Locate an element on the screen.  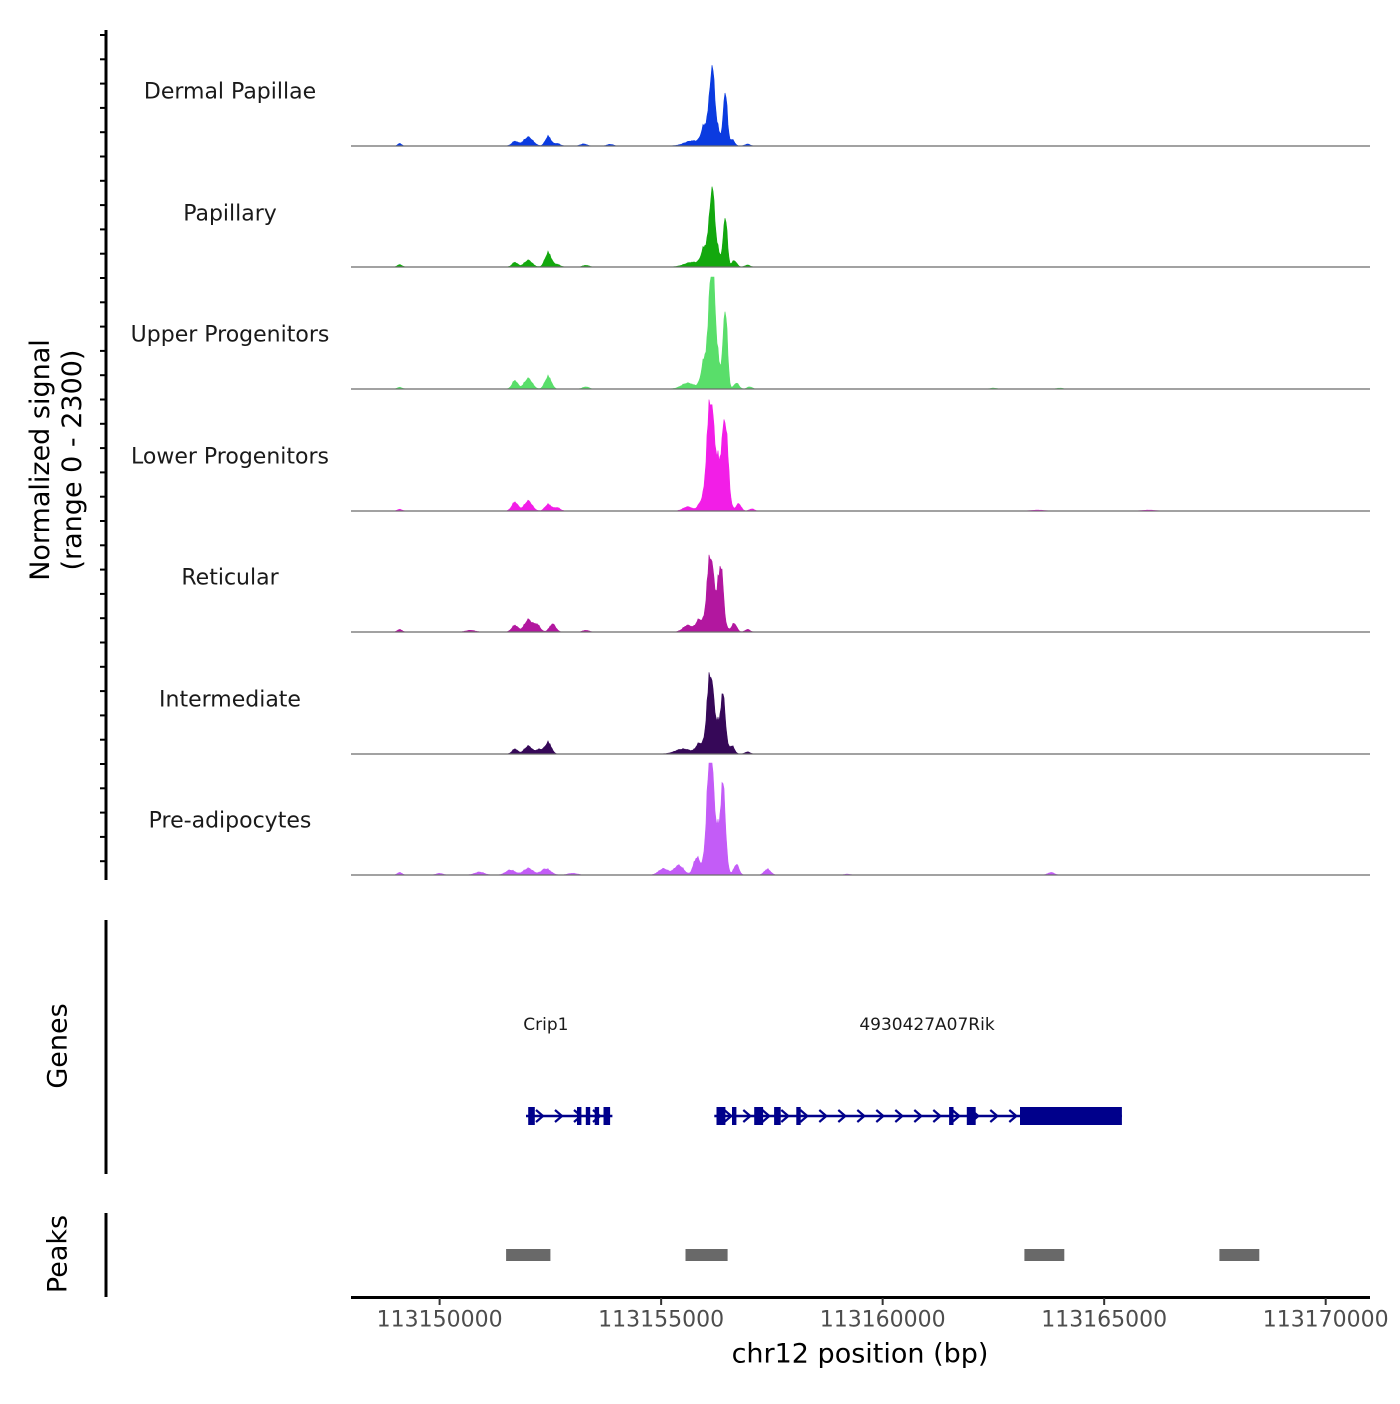
gene-label-crip1: Crip1 is located at coordinates (546, 1025).